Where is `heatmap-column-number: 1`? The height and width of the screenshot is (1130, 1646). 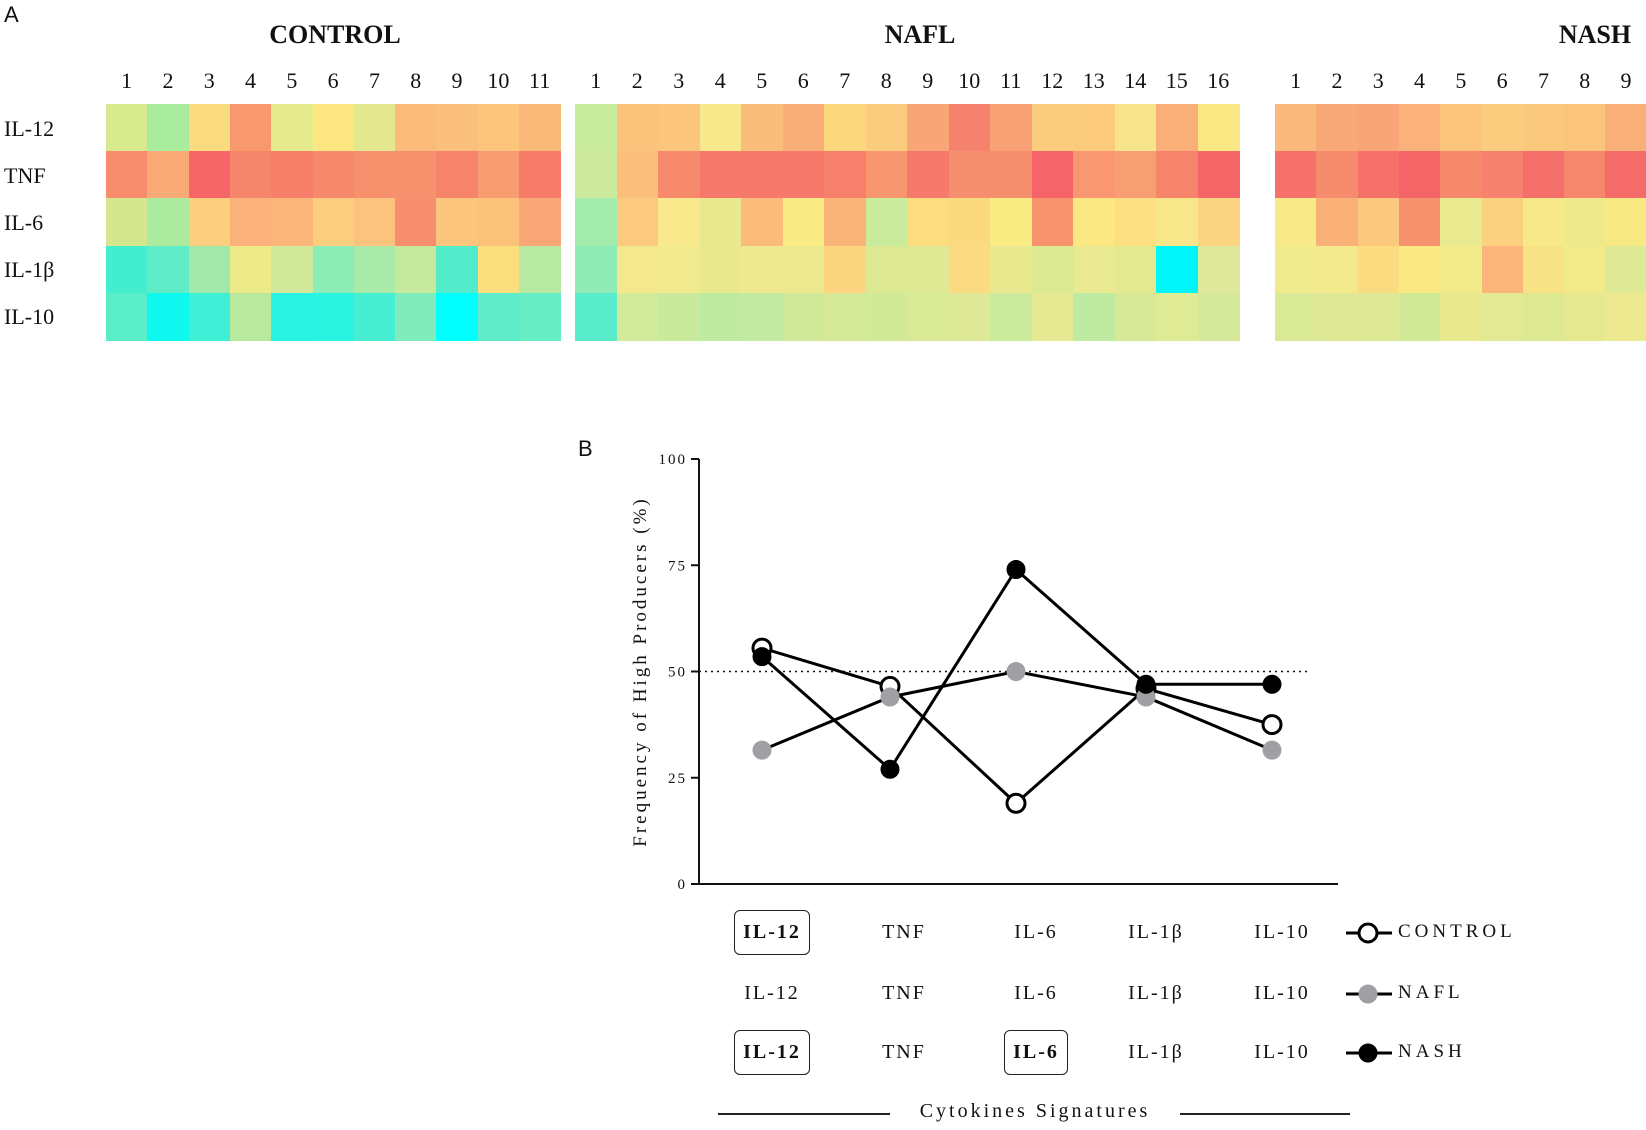 heatmap-column-number: 1 is located at coordinates (596, 80).